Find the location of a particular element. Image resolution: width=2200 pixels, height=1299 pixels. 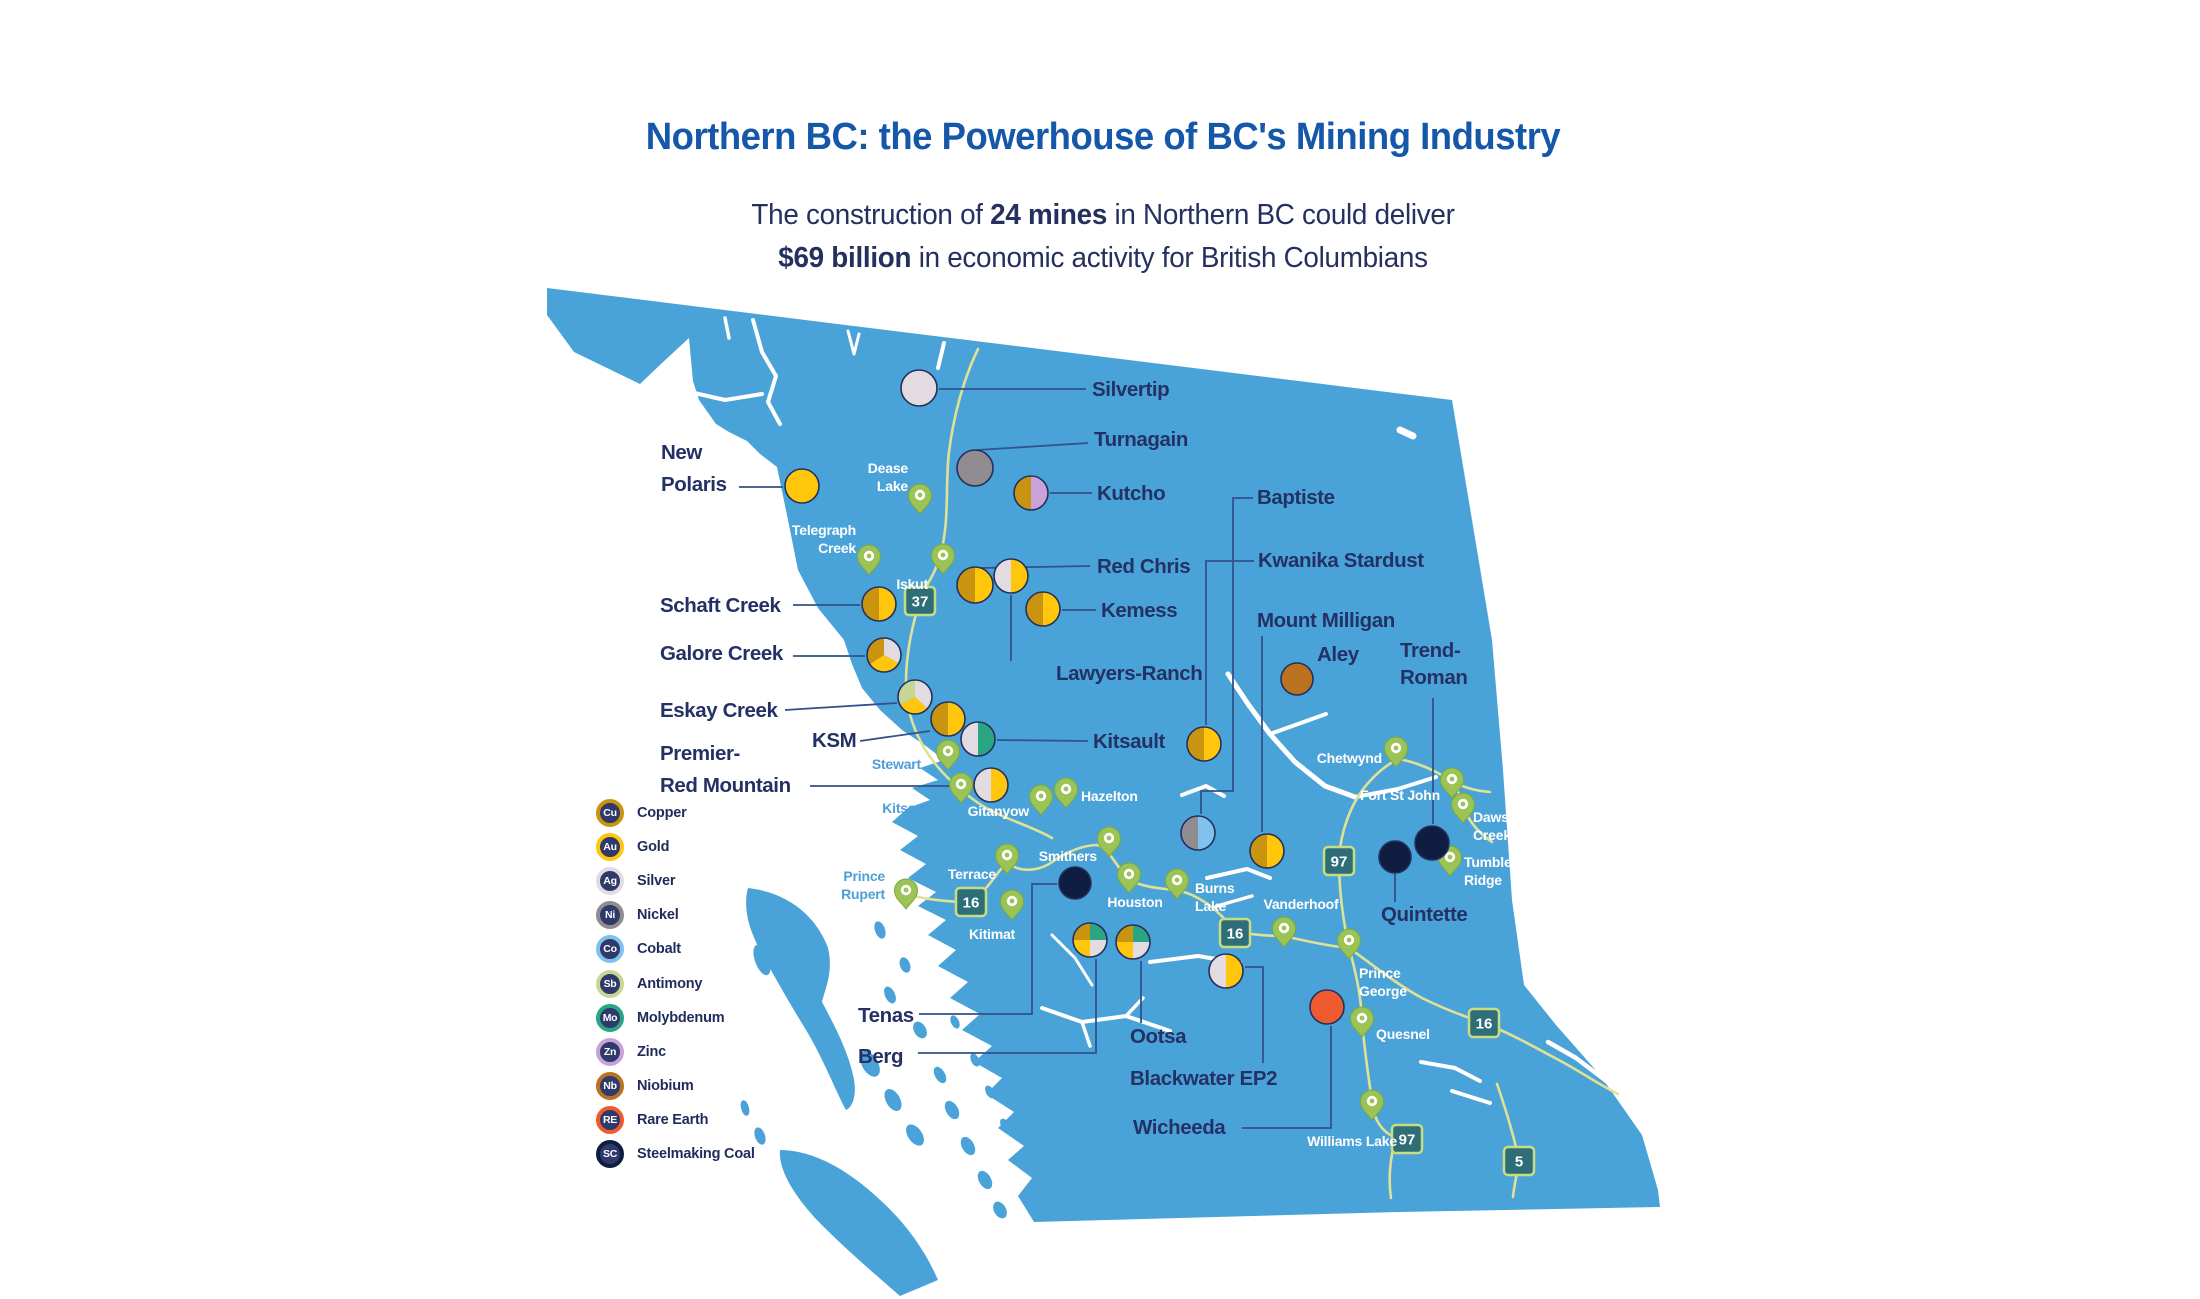

mine-label-mount-milligan: Mount Milligan is located at coordinates (1326, 620).